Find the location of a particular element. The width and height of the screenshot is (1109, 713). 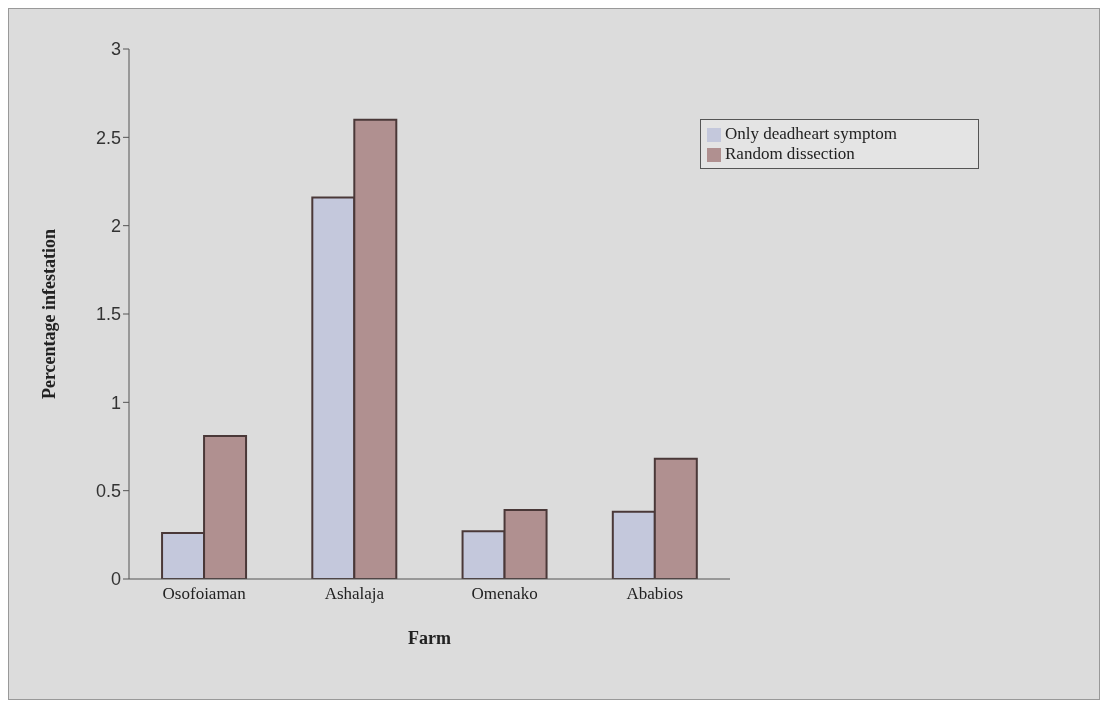

x-tick-label: Osofoiaman is located at coordinates (204, 594).